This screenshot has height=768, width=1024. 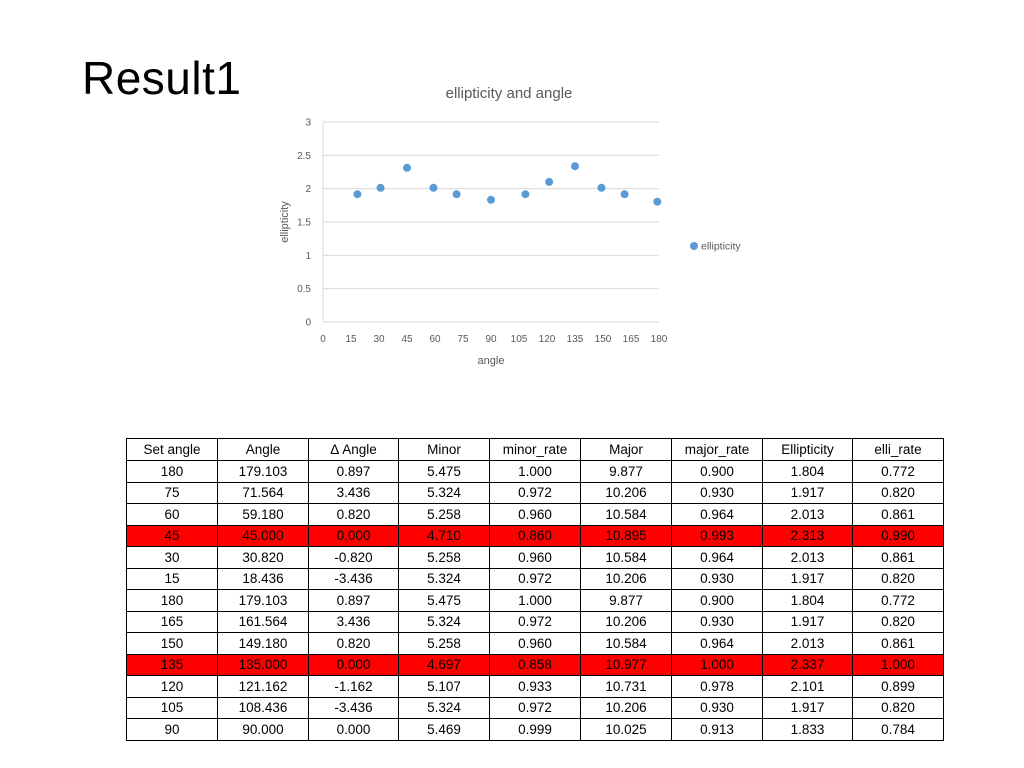 What do you see at coordinates (444, 535) in the screenshot?
I see `table-cell: 4.710` at bounding box center [444, 535].